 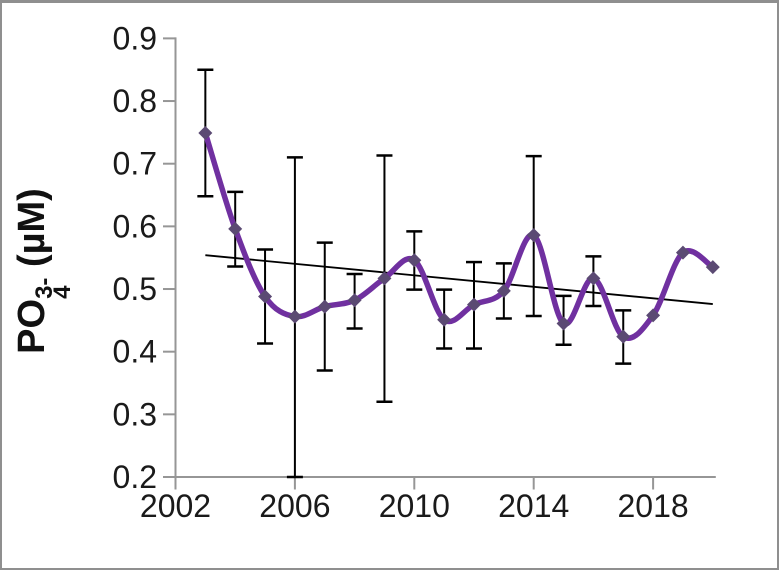 What do you see at coordinates (135, 289) in the screenshot?
I see `y-tick-label: 0.5` at bounding box center [135, 289].